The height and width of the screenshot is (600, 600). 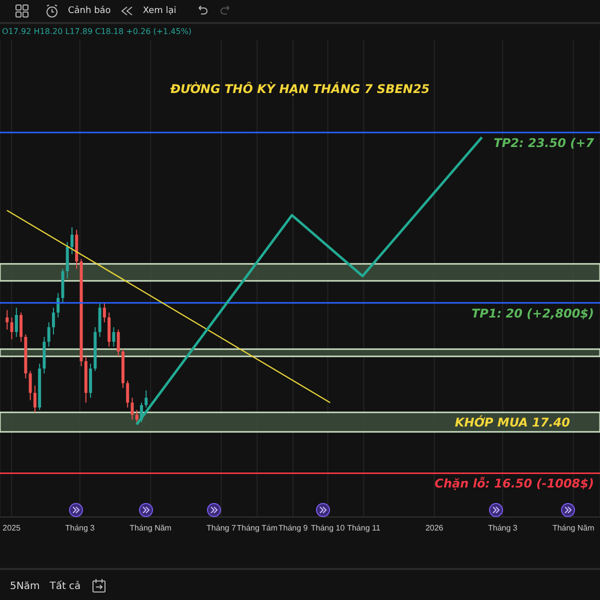 What do you see at coordinates (434, 528) in the screenshot?
I see `x-tick-label: 2026` at bounding box center [434, 528].